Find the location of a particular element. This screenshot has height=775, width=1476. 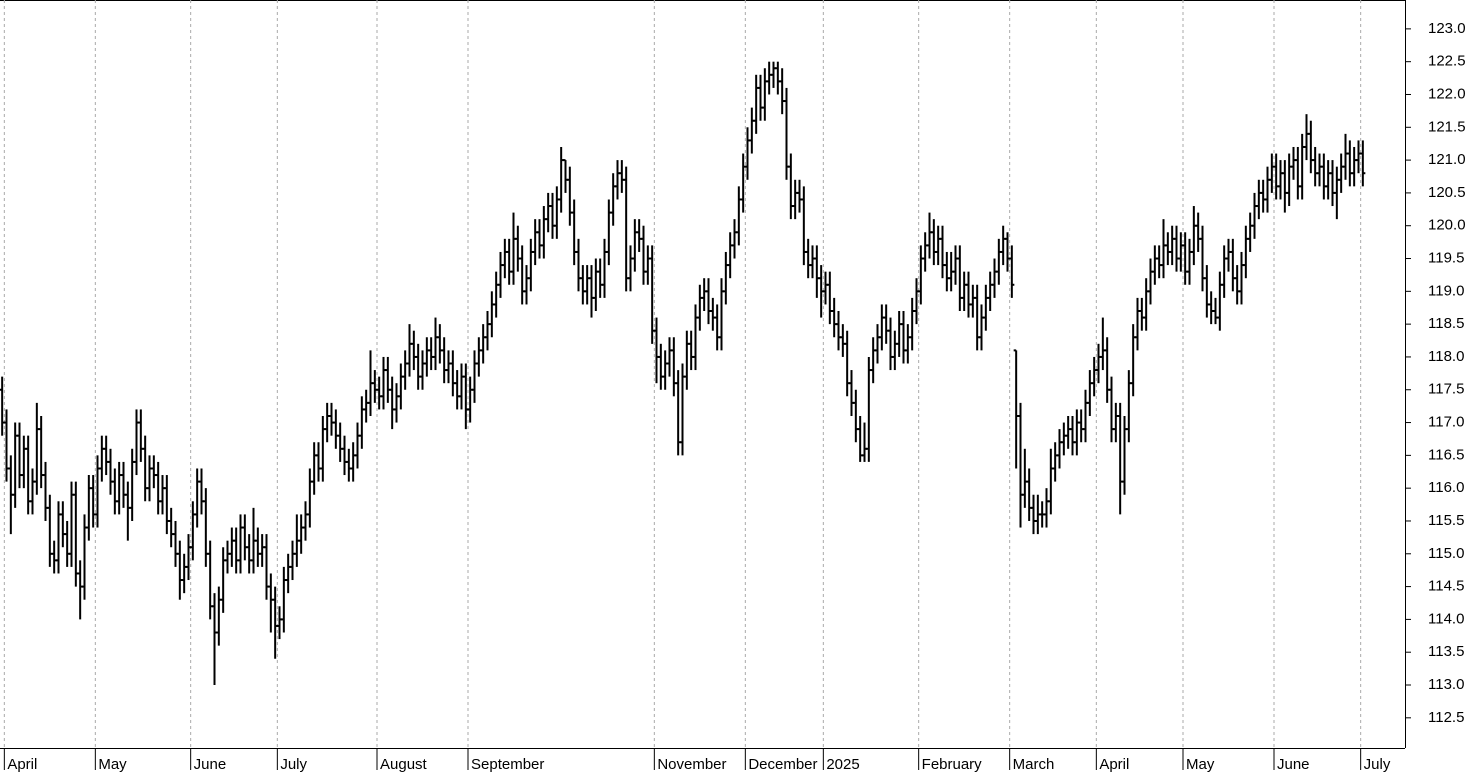

y-tick-label: 118.0 is located at coordinates (1446, 356).